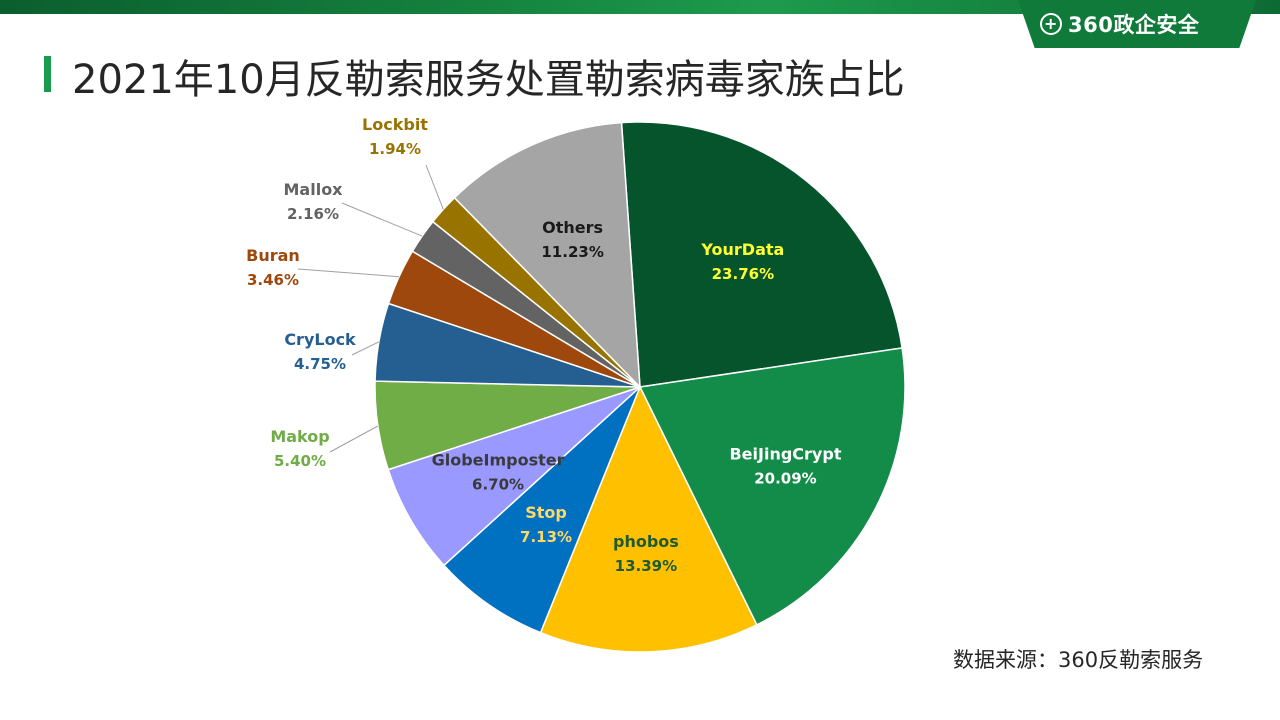 This screenshot has width=1280, height=720. I want to click on slice-value-crylock: 4.75%, so click(320, 364).